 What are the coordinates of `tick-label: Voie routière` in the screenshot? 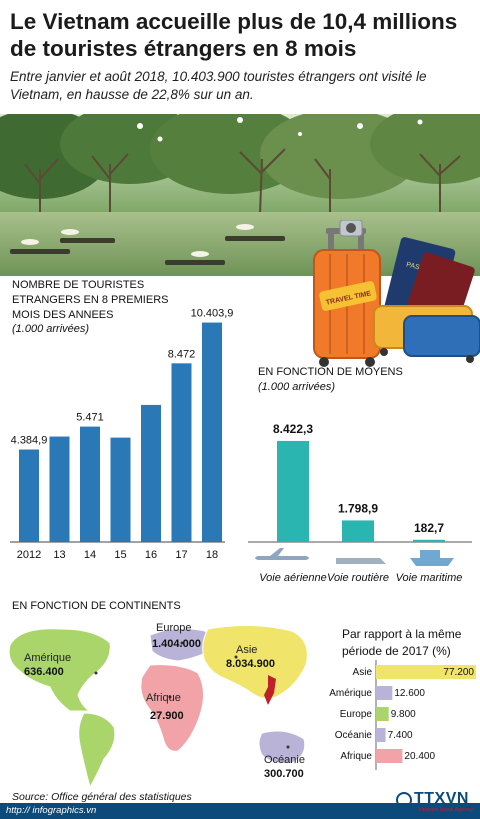 It's located at (358, 578).